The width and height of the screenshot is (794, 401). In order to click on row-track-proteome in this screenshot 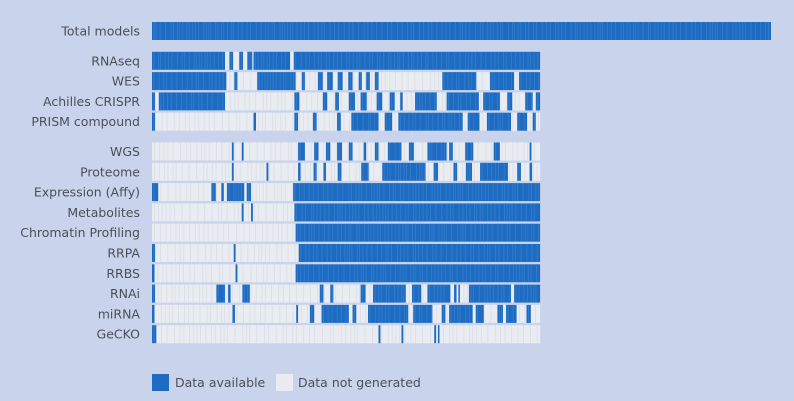, I will do `click(346, 171)`.